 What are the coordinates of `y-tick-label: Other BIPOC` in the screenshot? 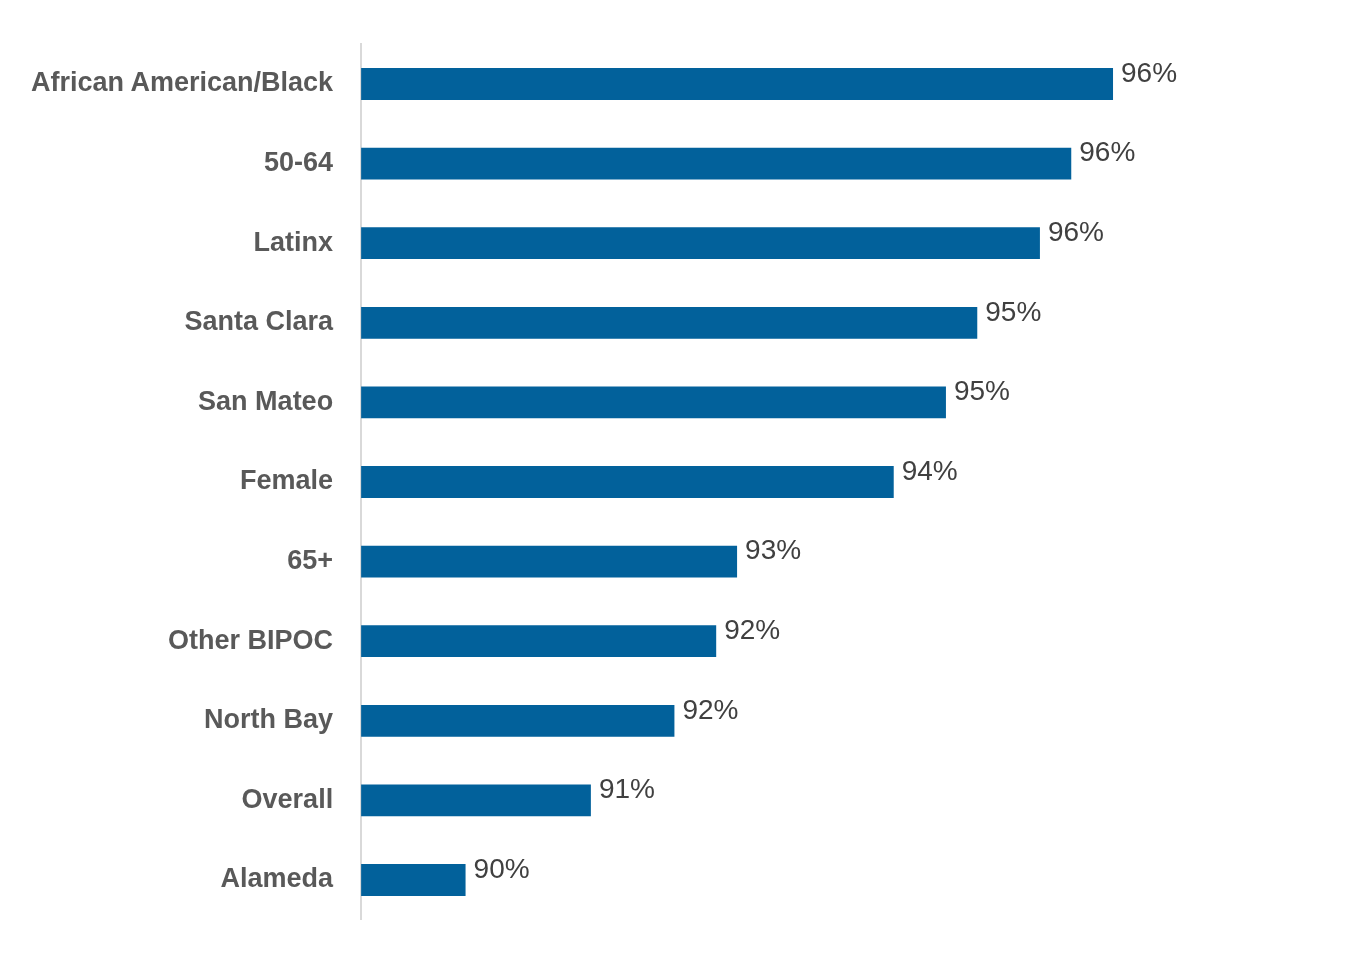 It's located at (251, 639).